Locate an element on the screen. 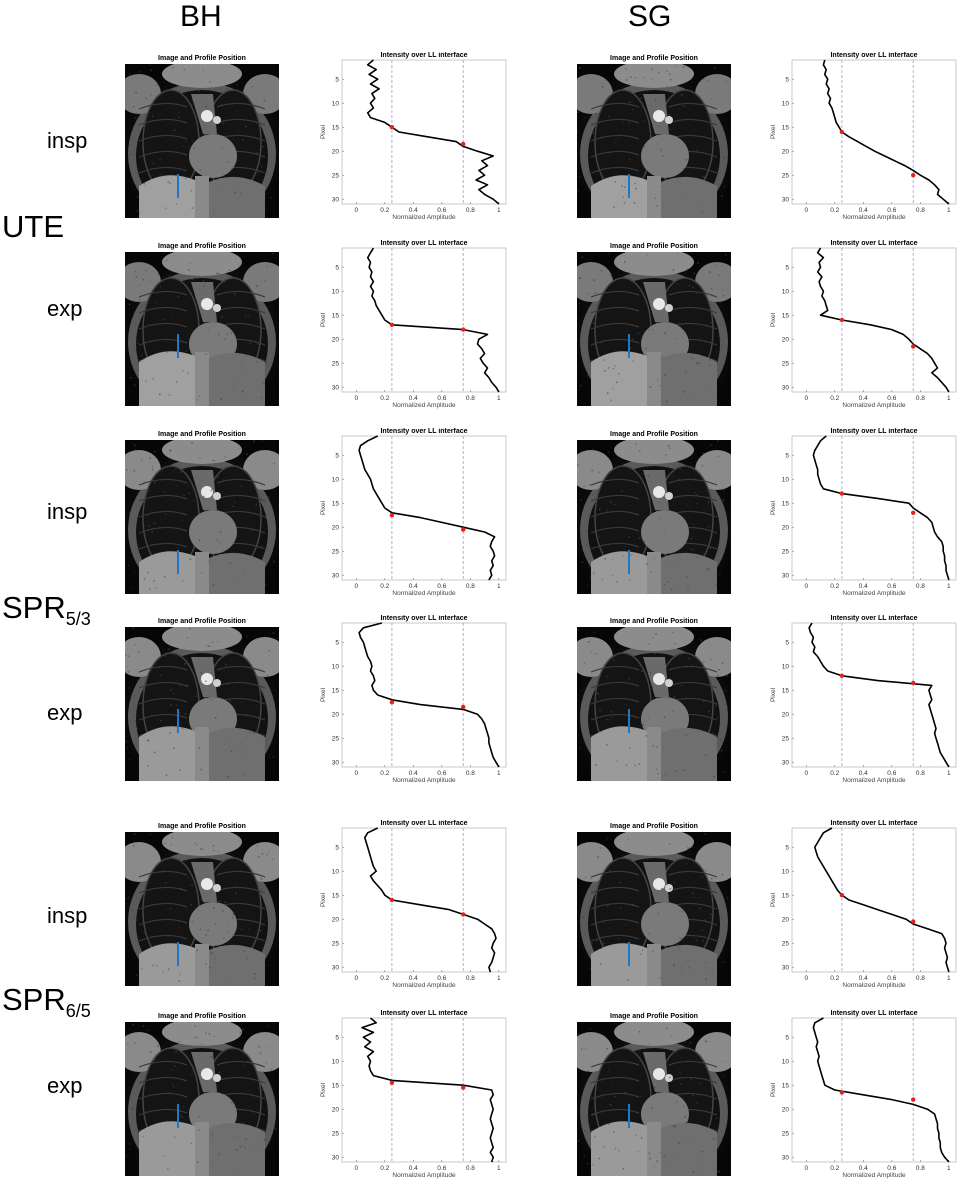 This screenshot has height=1198, width=969. sequence-label-ute: UTE is located at coordinates (33, 226).